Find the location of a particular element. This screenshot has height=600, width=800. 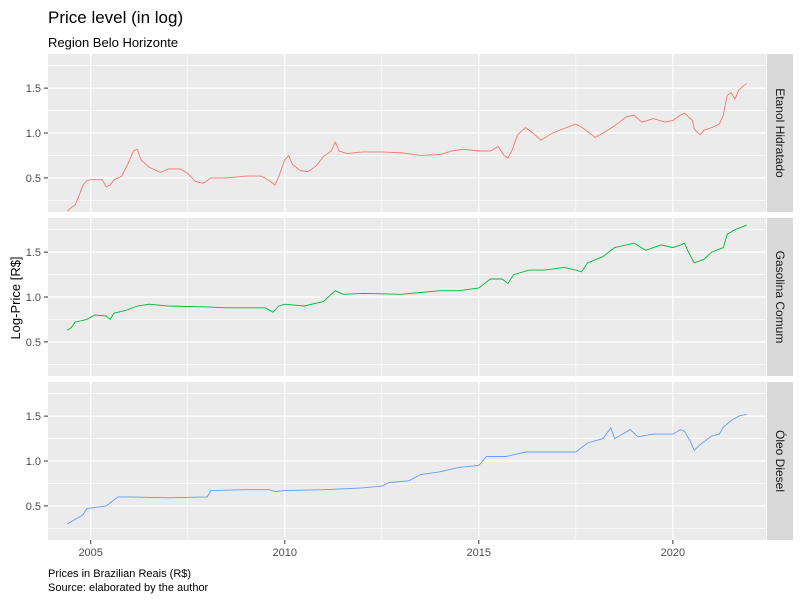

facet-strip-label: Etanol Hidratado is located at coordinates (780, 133).